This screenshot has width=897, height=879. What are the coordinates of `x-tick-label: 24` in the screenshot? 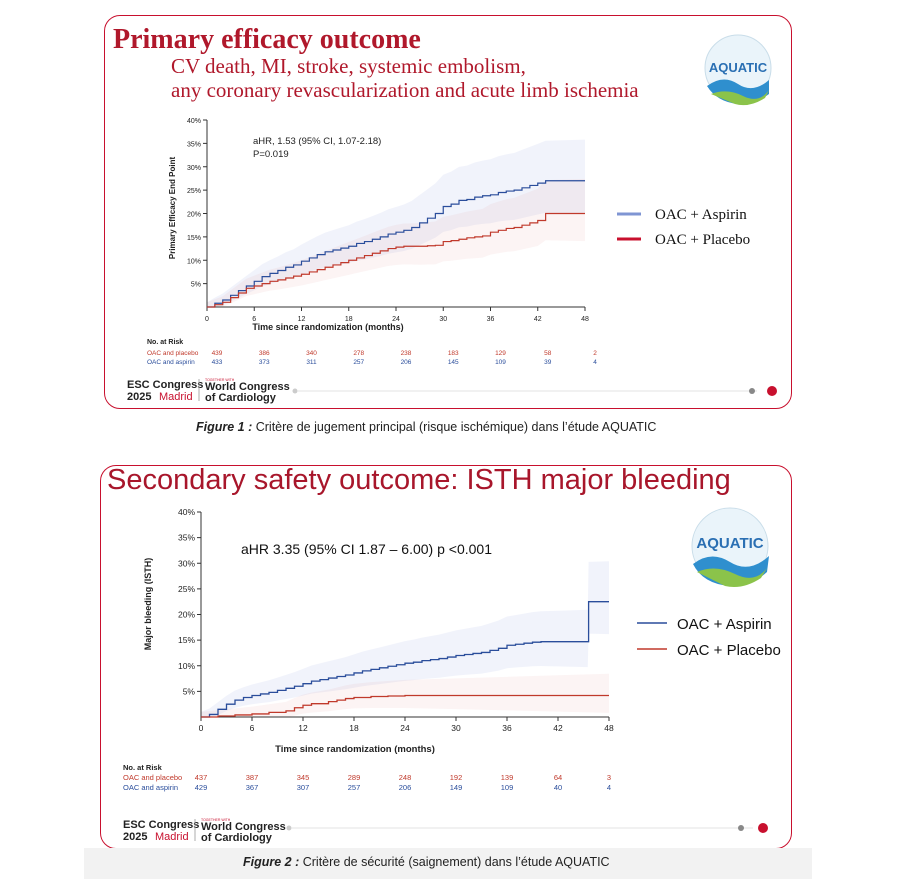 It's located at (405, 728).